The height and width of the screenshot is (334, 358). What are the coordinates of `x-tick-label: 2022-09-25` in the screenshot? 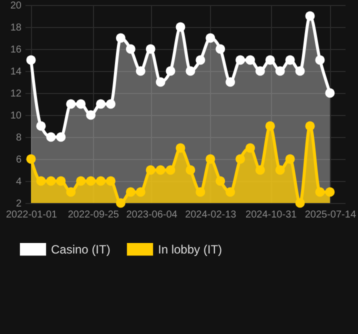 It's located at (94, 215).